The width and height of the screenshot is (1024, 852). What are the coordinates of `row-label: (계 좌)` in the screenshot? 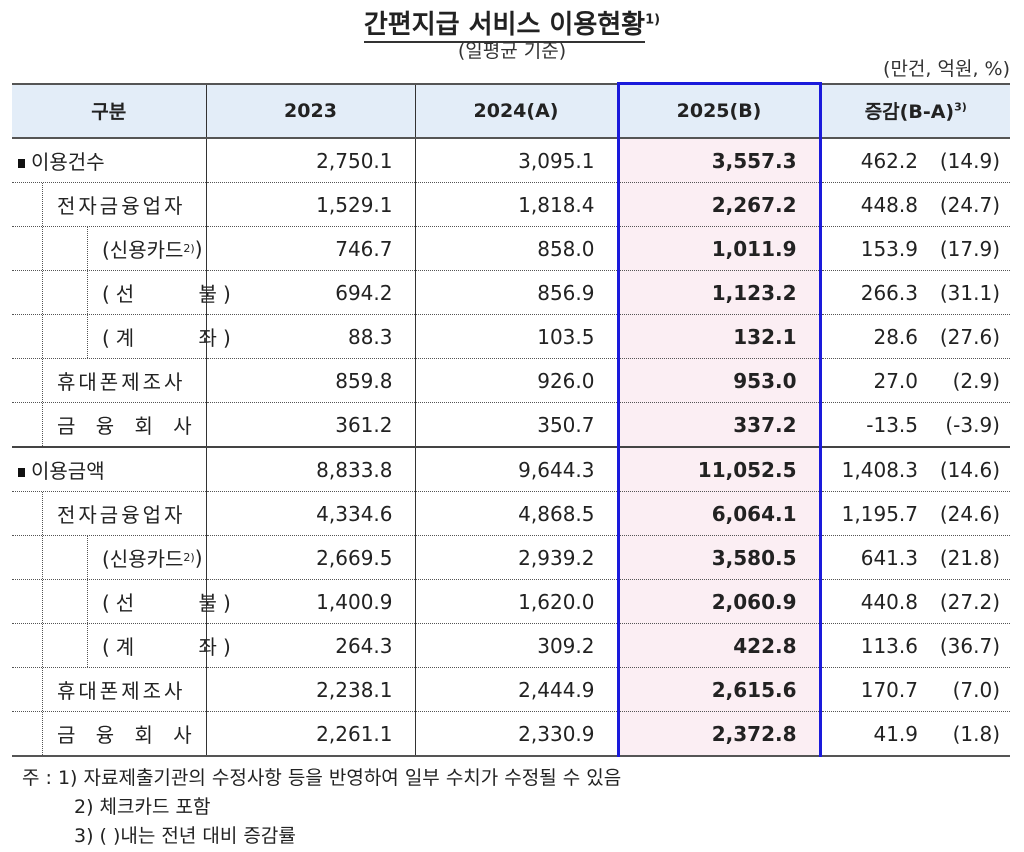 It's located at (159, 336).